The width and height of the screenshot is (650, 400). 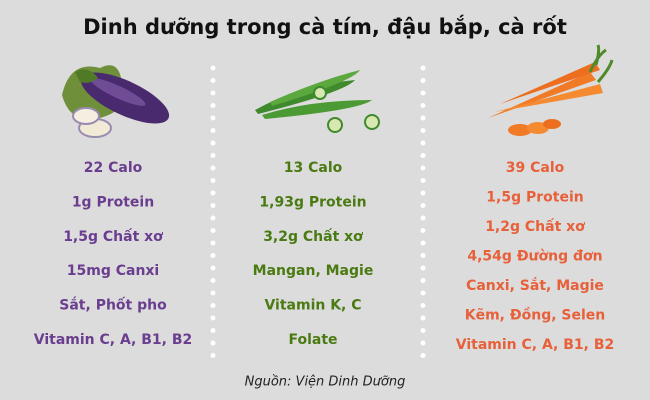 I want to click on nutrient-item: Mangan, Magie, so click(x=313, y=271).